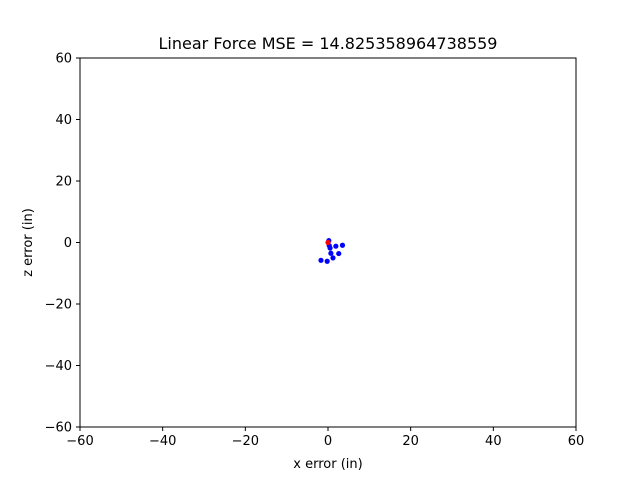 The height and width of the screenshot is (480, 640). I want to click on x-tick-label: 20, so click(410, 441).